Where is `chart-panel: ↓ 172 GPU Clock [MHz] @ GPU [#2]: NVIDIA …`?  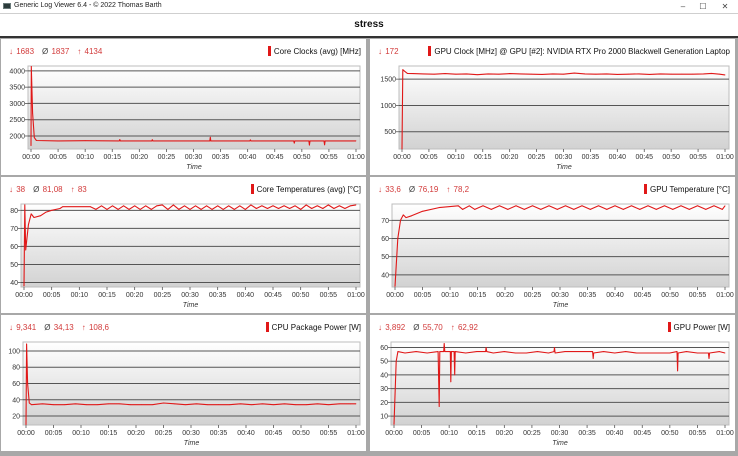 chart-panel: ↓ 172 GPU Clock [MHz] @ GPU [#2]: NVIDIA … is located at coordinates (552, 107).